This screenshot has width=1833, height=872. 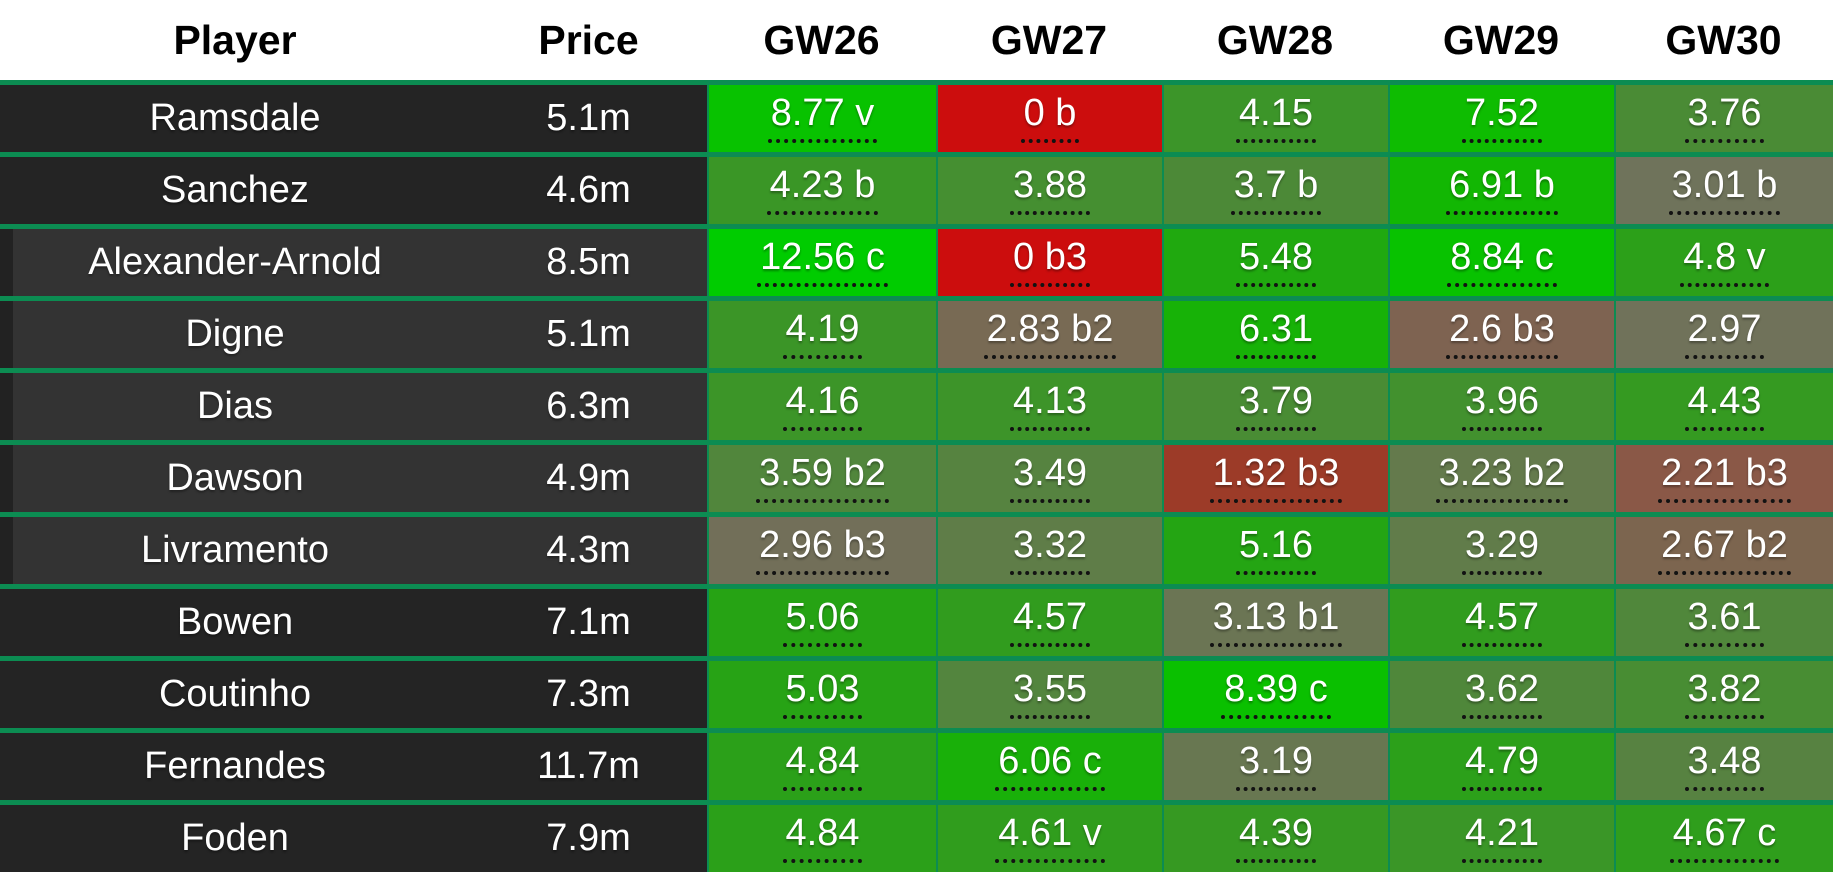 I want to click on gw-points-cell: 0 b, so click(x=1049, y=118).